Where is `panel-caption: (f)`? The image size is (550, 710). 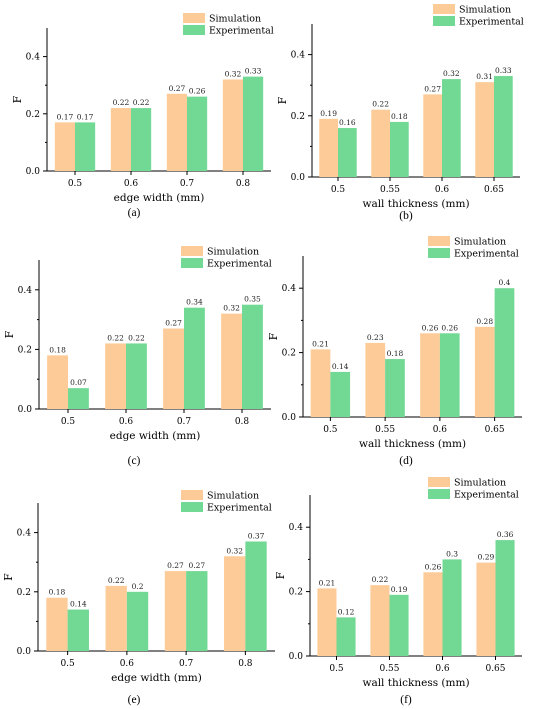 panel-caption: (f) is located at coordinates (406, 700).